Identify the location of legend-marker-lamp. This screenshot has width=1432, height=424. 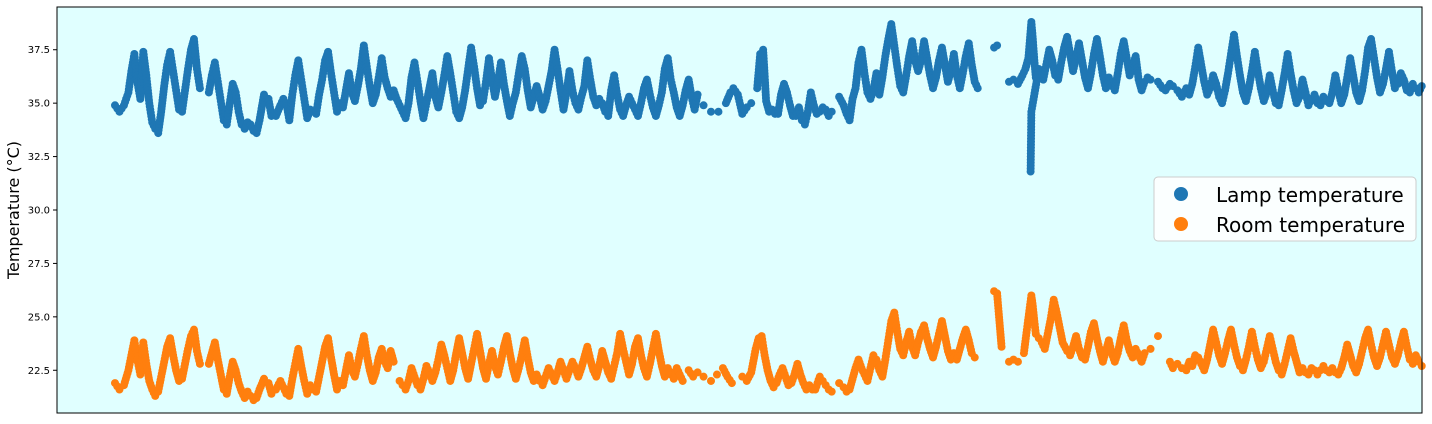
(1181, 194).